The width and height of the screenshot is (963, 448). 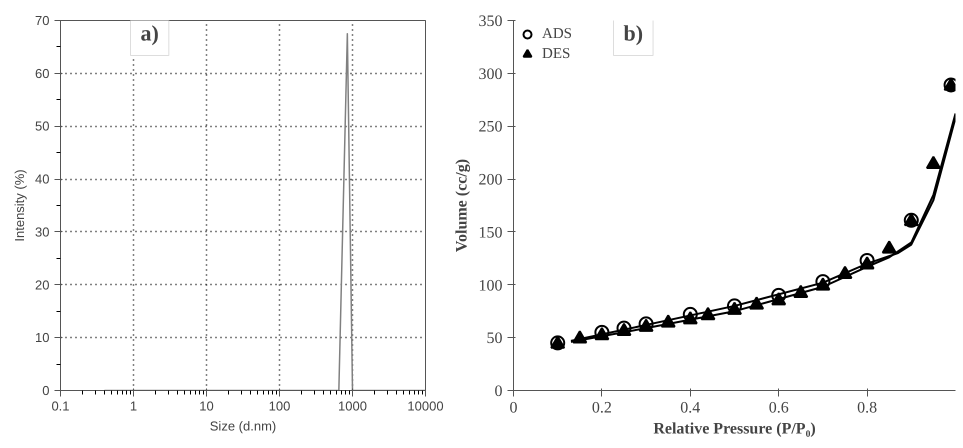 I want to click on annotation: b), so click(x=634, y=33).